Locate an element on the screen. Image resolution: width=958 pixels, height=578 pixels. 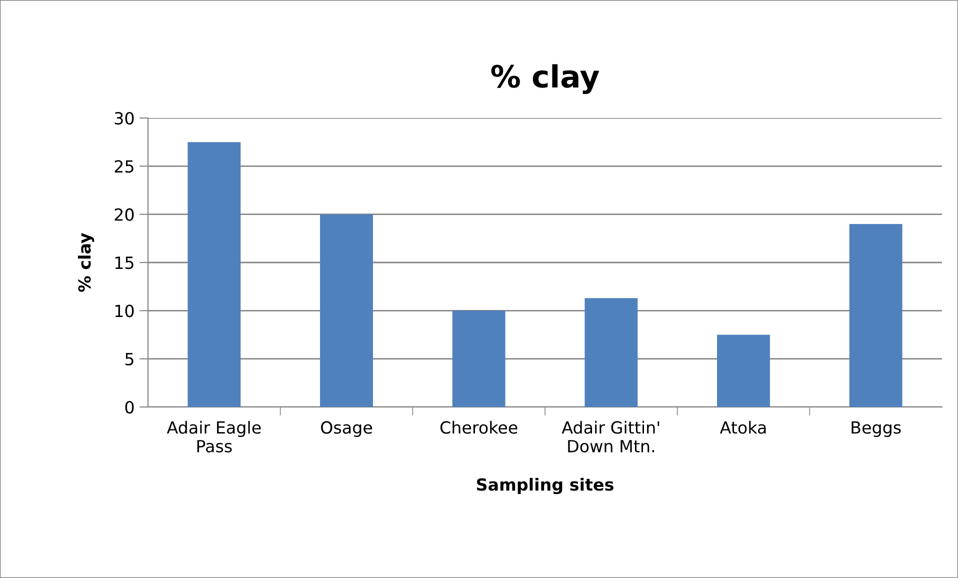
y-tick-label: 15 is located at coordinates (124, 263).